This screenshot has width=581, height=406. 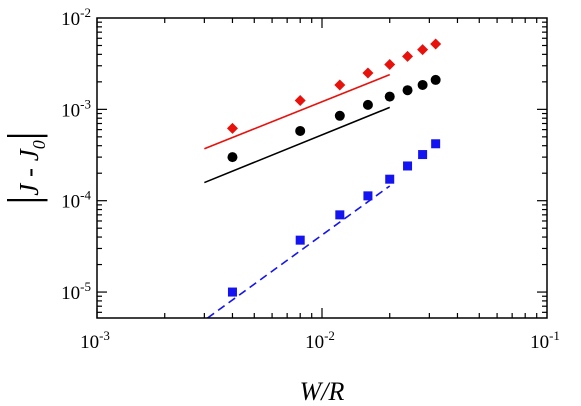 What do you see at coordinates (76, 17) in the screenshot?
I see `y-tick-label: 10⁻²` at bounding box center [76, 17].